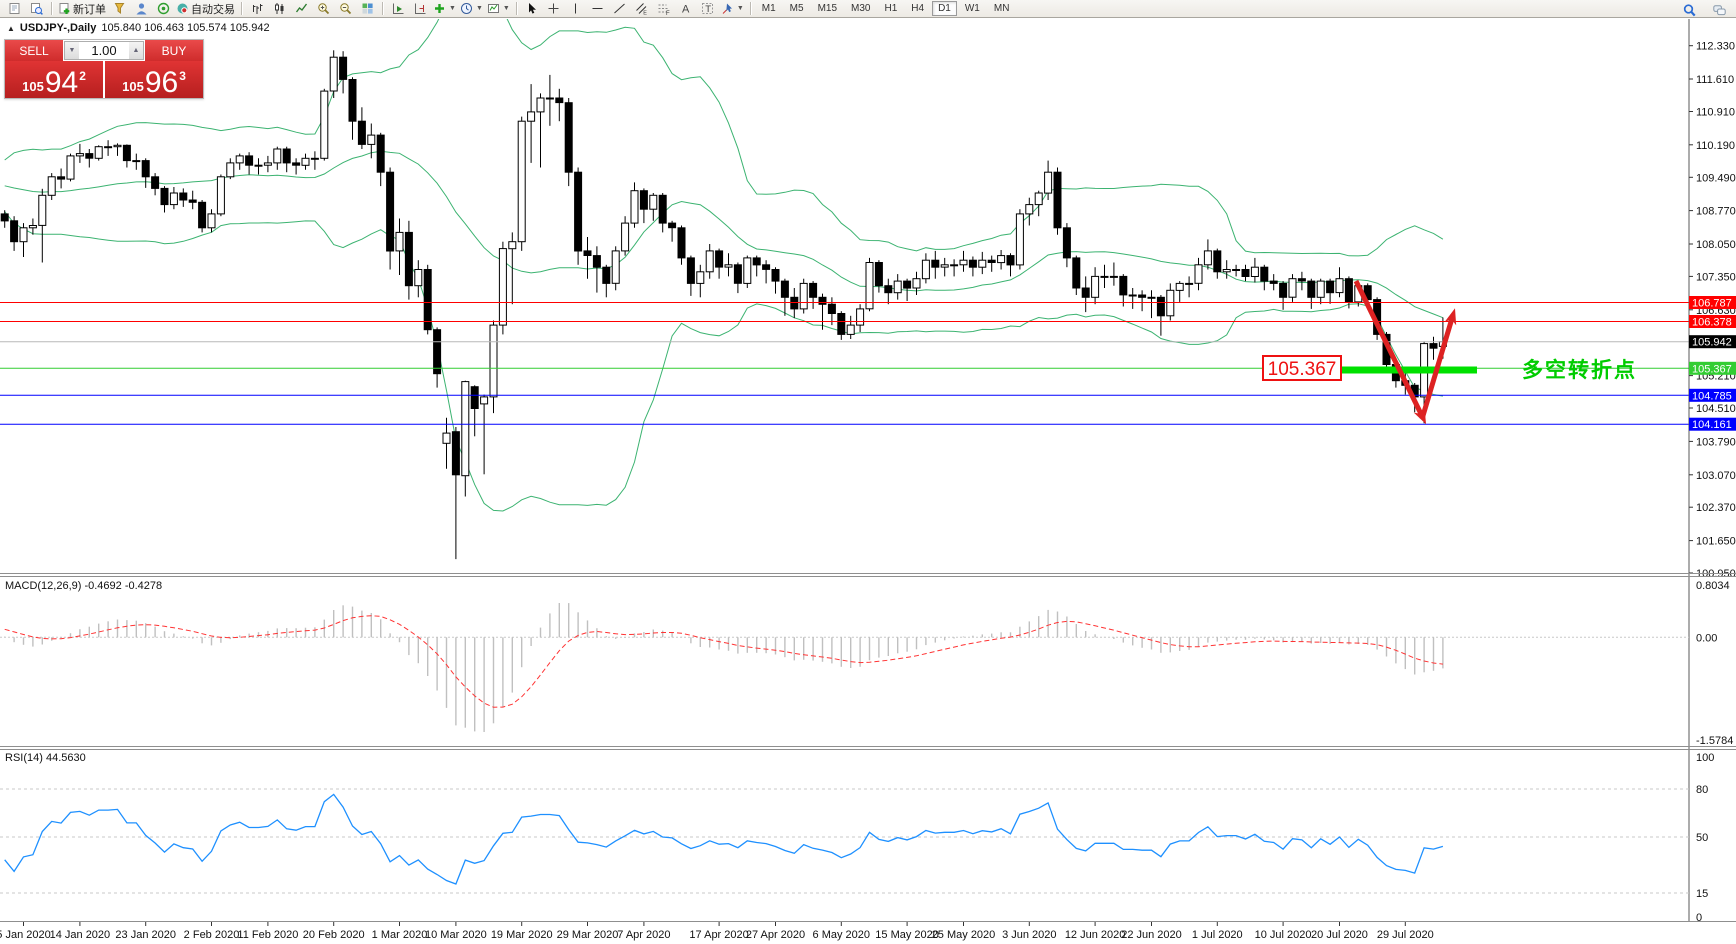 The image size is (1736, 944). Describe the element at coordinates (119, 9) in the screenshot. I see `data-funnel-button` at that location.